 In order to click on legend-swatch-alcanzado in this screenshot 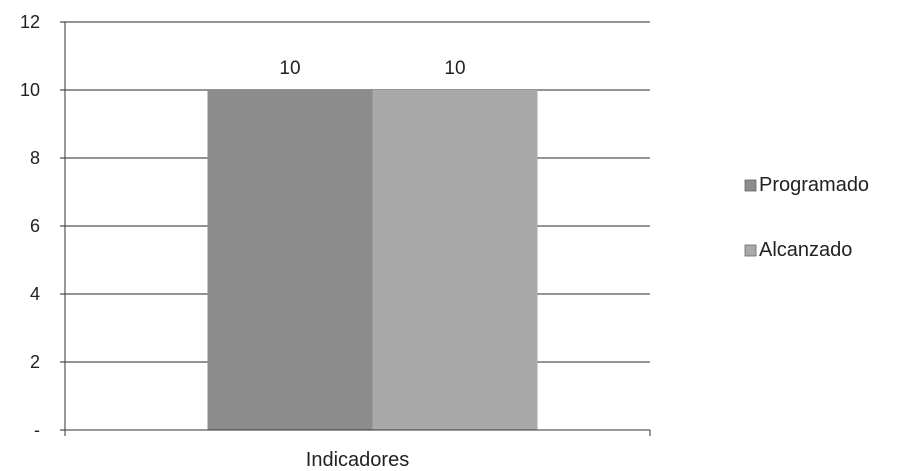, I will do `click(750, 250)`.